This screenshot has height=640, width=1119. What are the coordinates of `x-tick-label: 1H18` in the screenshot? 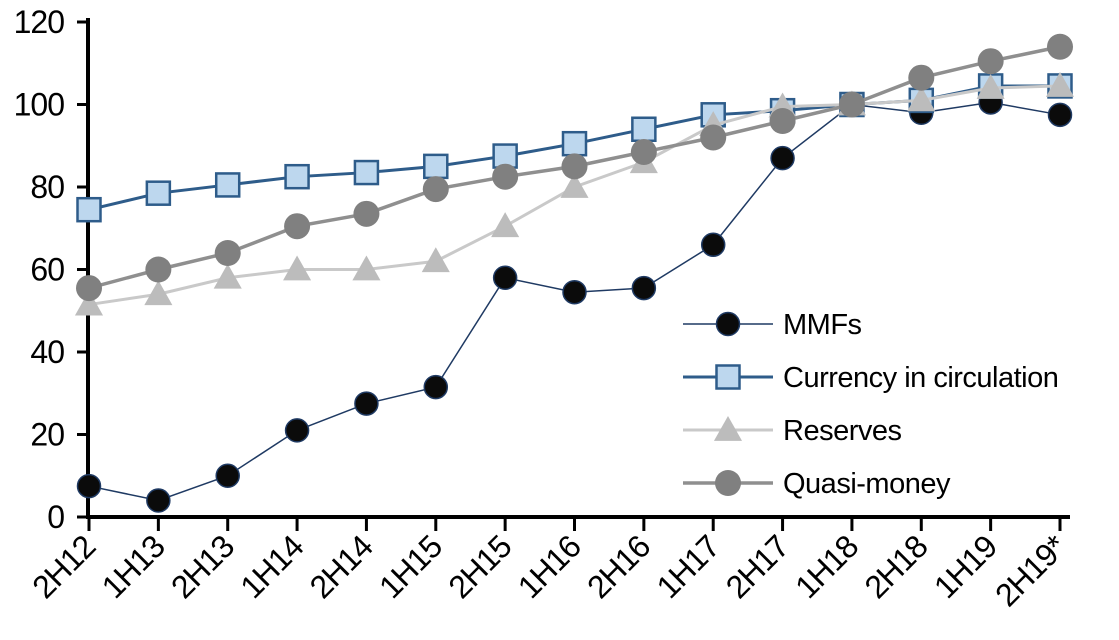 It's located at (826, 566).